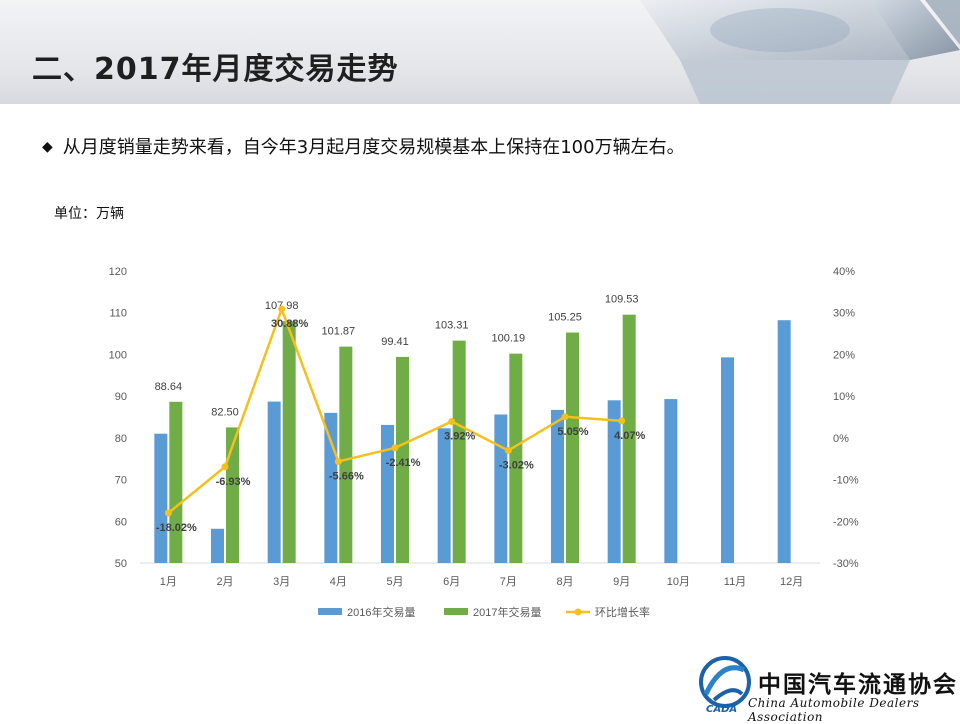 This screenshot has height=724, width=960. I want to click on org-name-cn: 中国汽车流通协会, so click(858, 684).